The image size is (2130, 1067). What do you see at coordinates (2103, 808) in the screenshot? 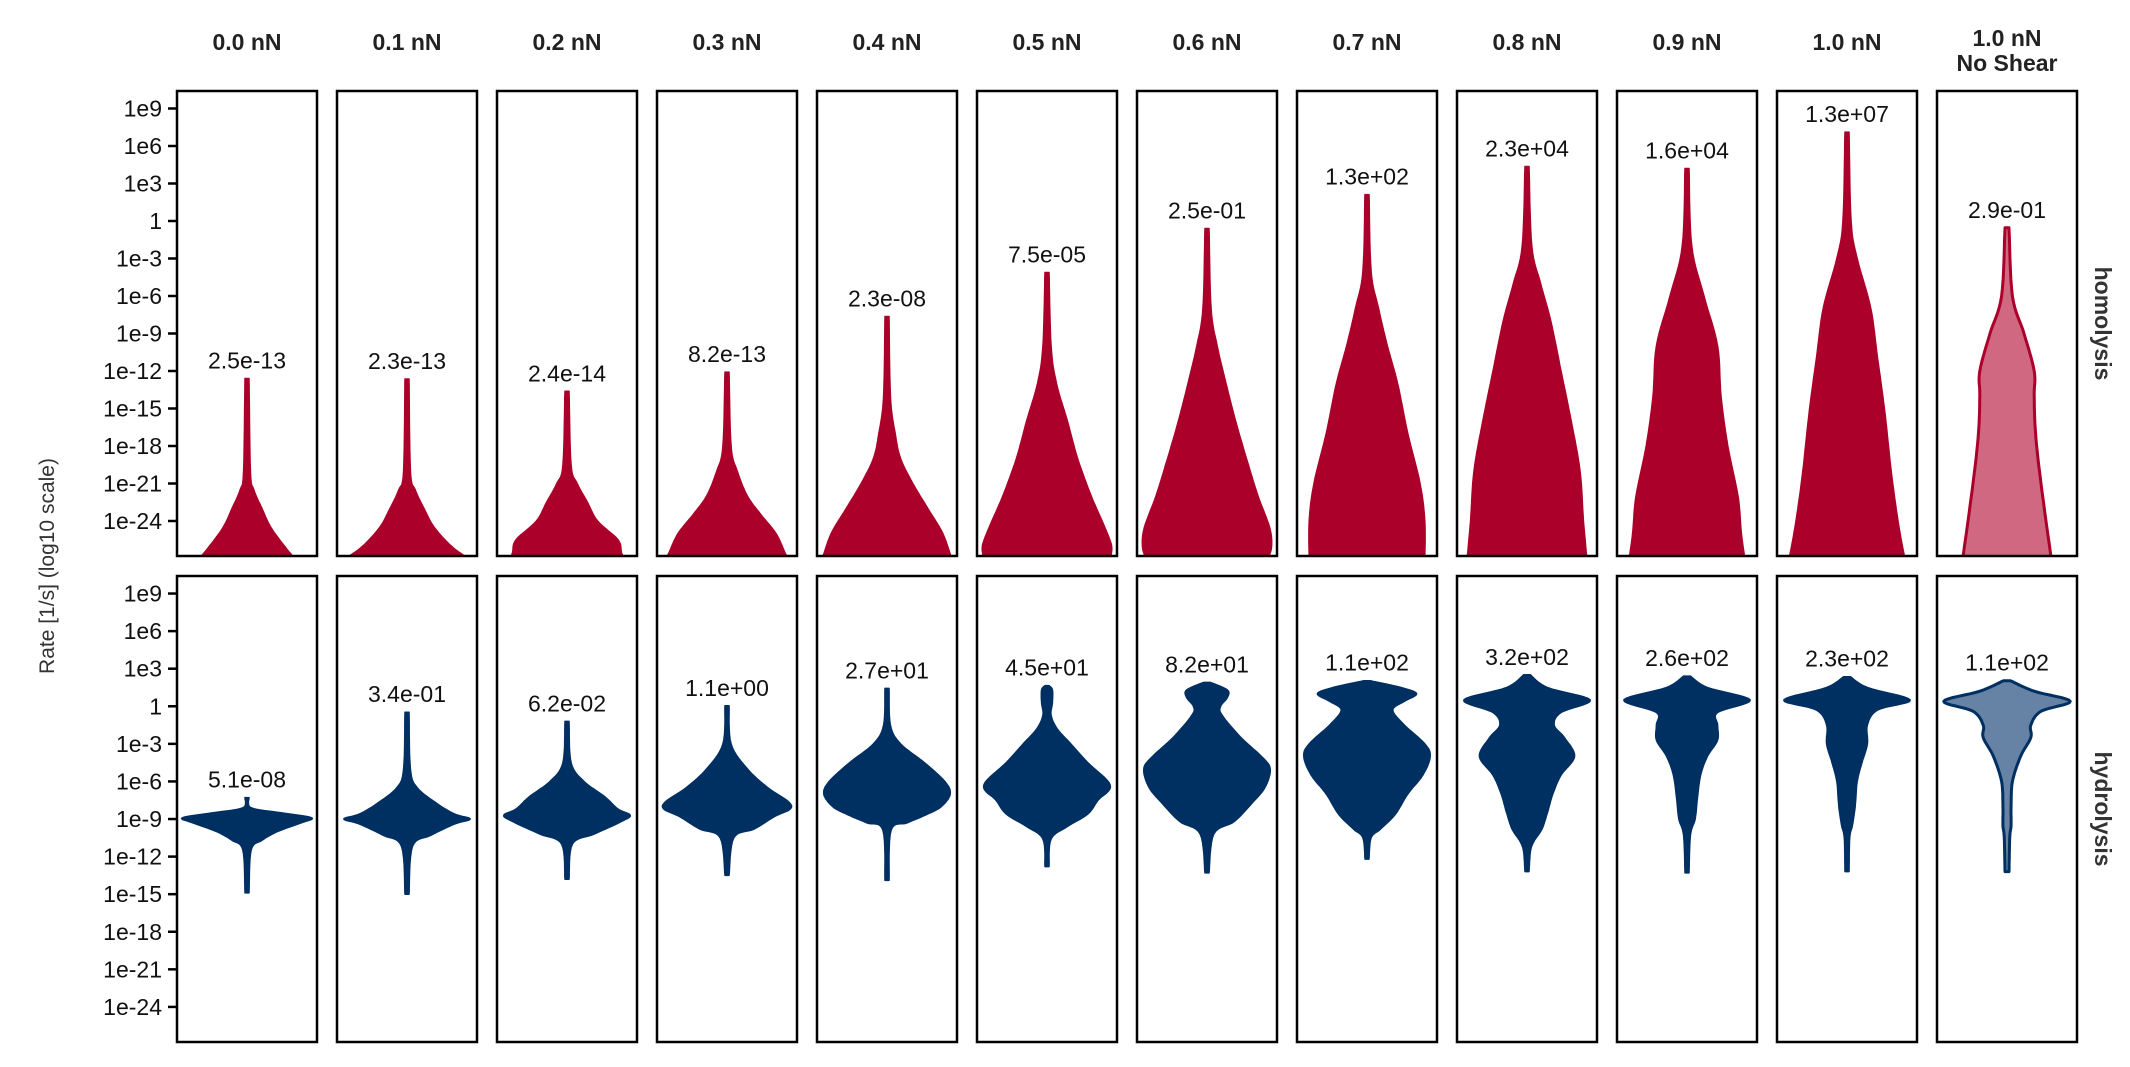
I see `row-label-hydrolysis: hydrolysis` at bounding box center [2103, 808].